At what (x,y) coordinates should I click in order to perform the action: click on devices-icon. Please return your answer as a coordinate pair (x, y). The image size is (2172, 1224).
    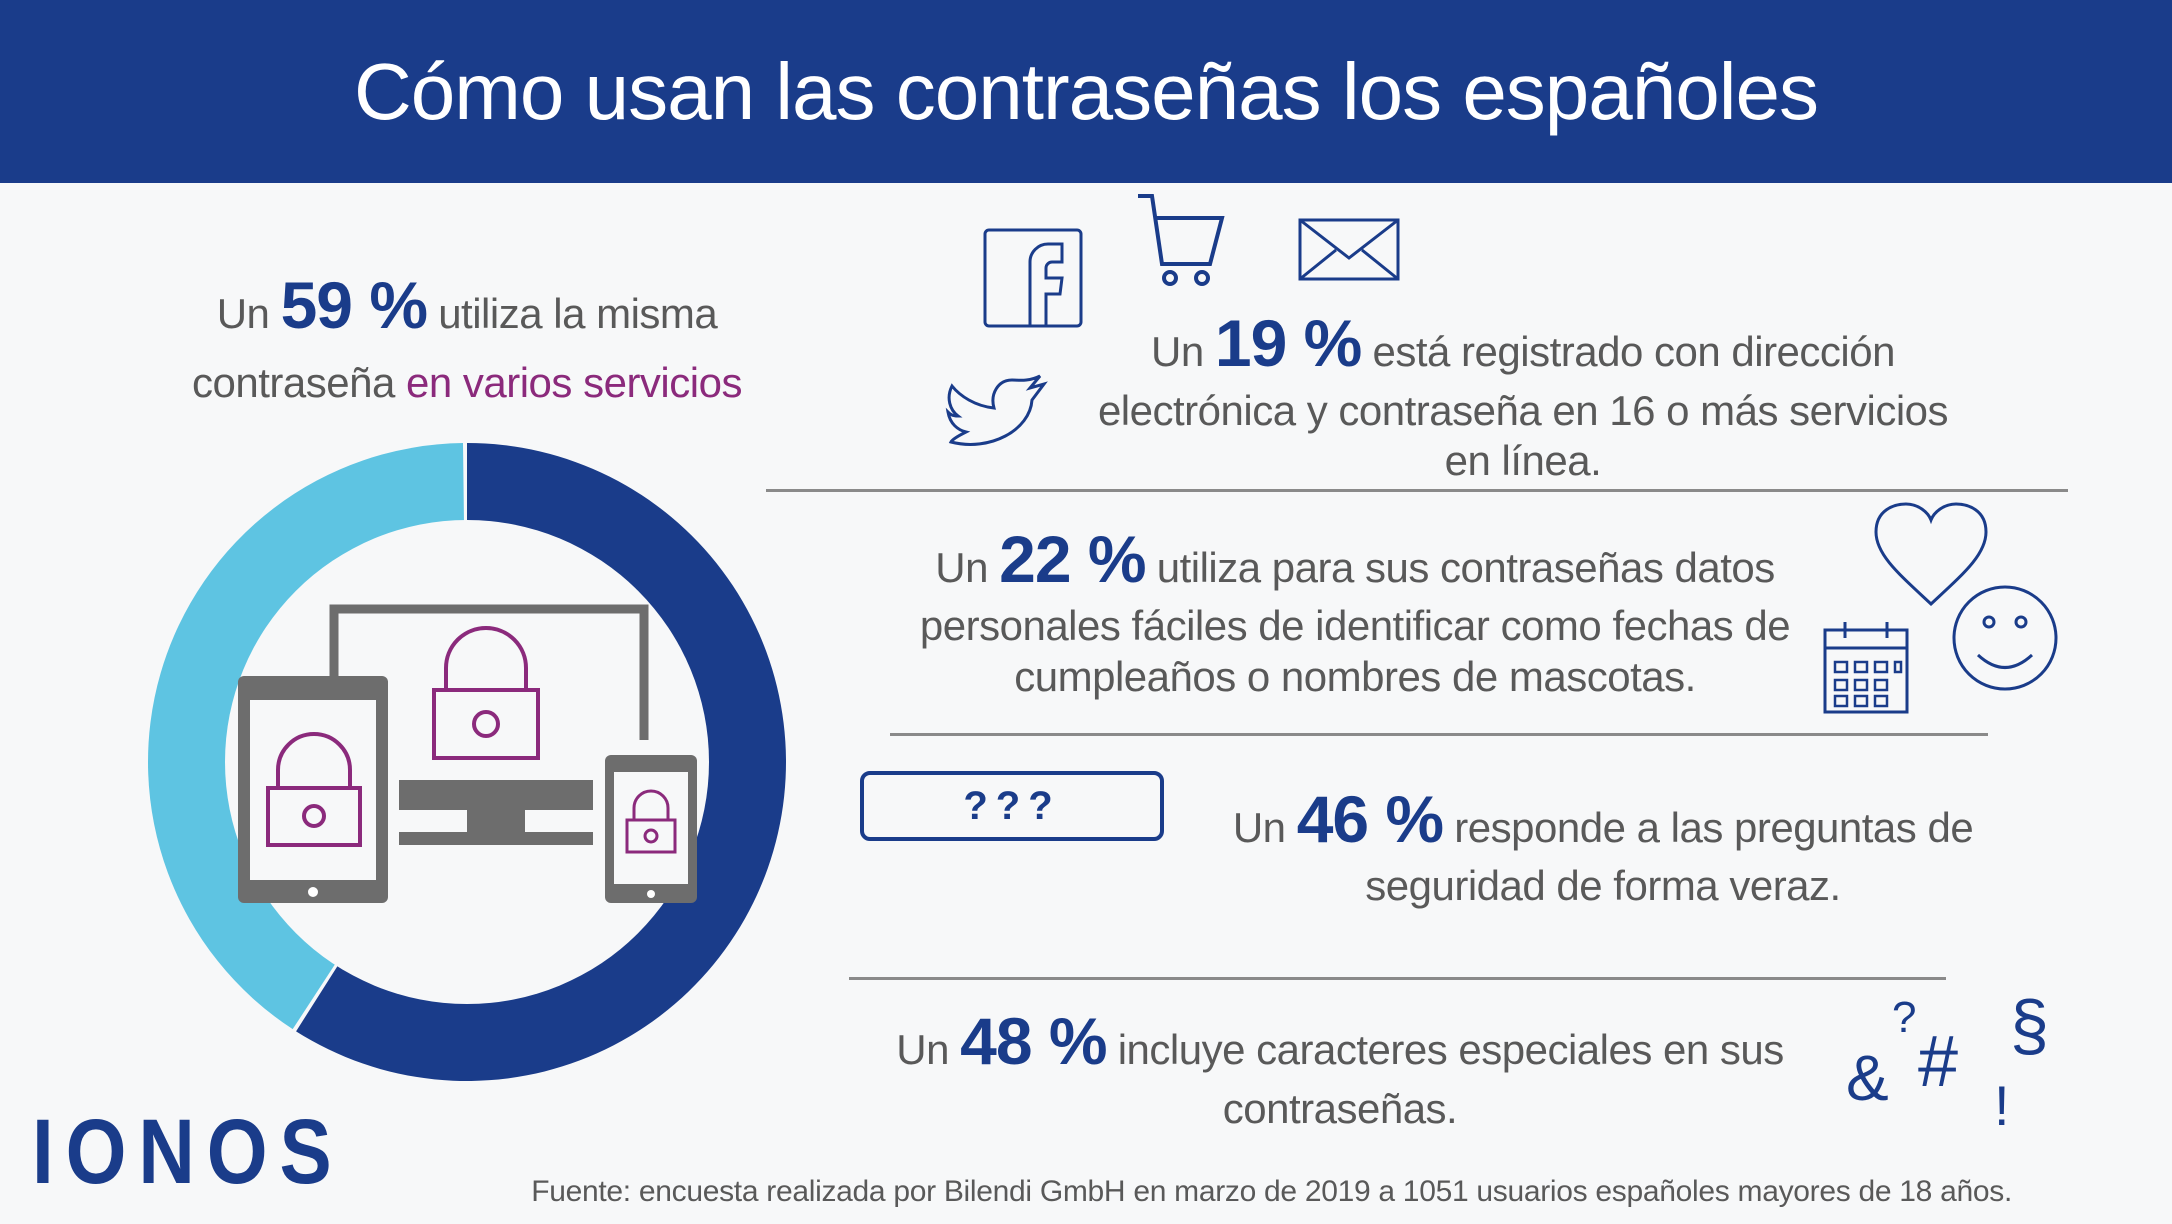
    Looking at the image, I should click on (467, 753).